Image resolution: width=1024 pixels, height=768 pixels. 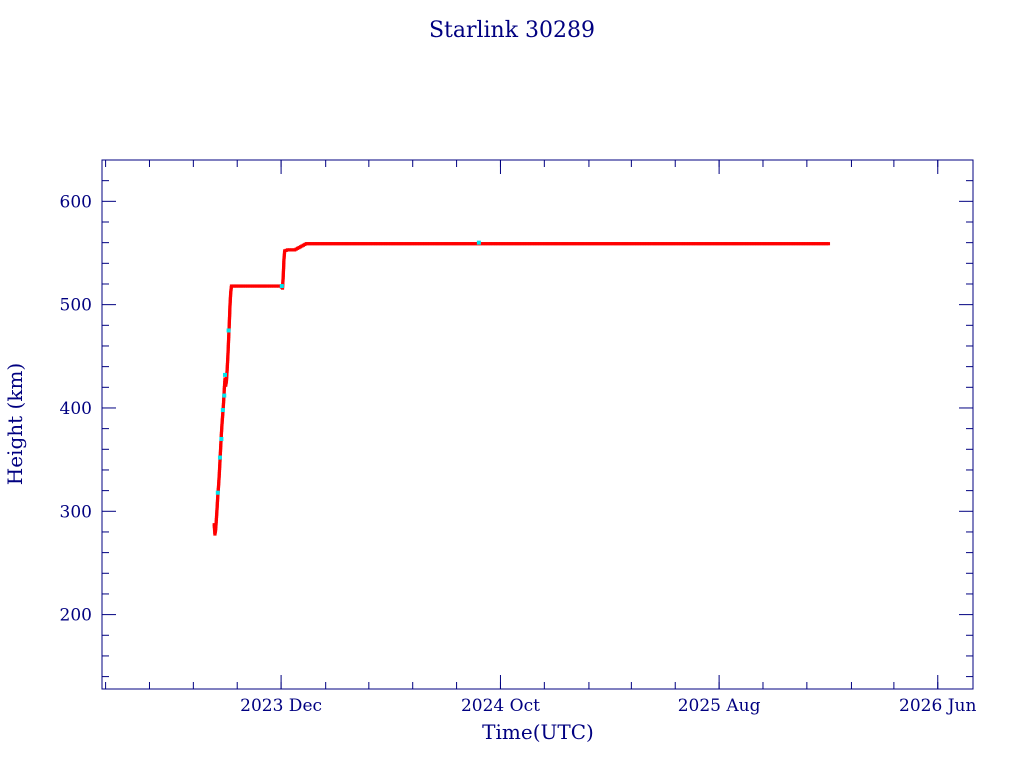 I want to click on y-tick-label: 600, so click(x=76, y=202).